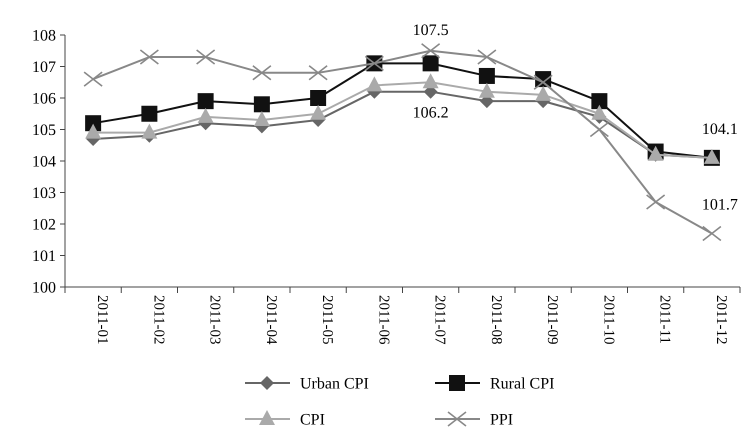 The height and width of the screenshot is (441, 755). I want to click on annotation: 106.2, so click(430, 113).